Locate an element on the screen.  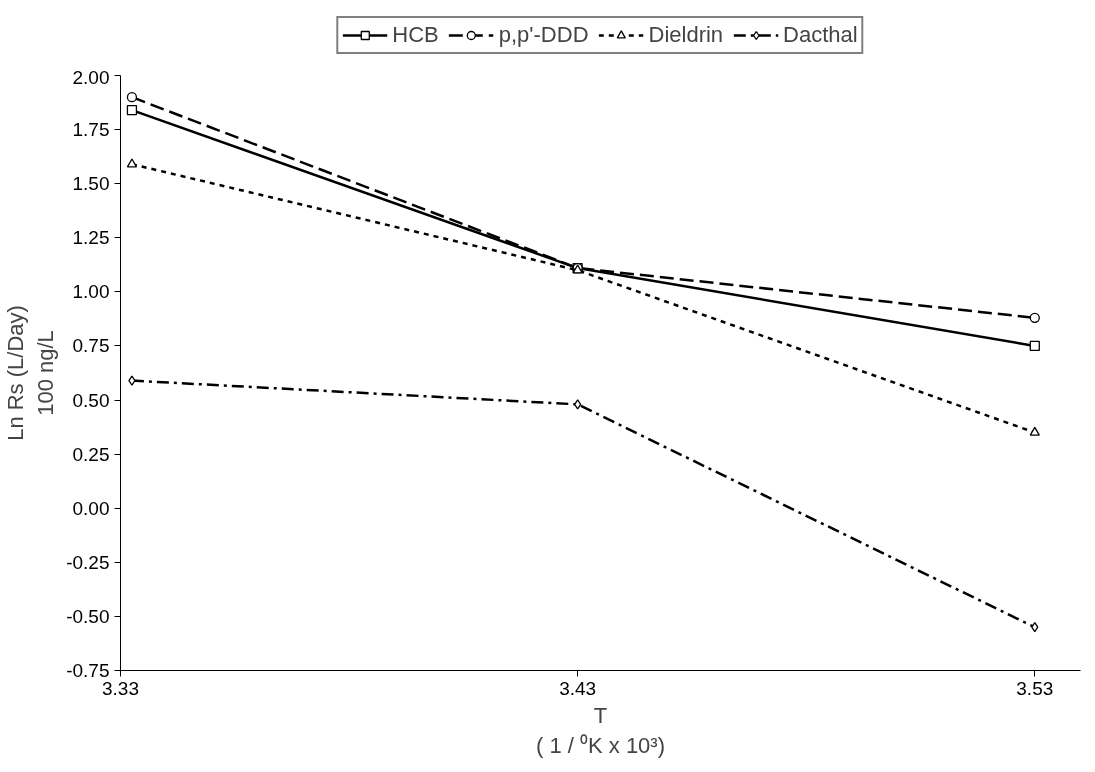
y-tick-label: 1.00 is located at coordinates (91, 292).